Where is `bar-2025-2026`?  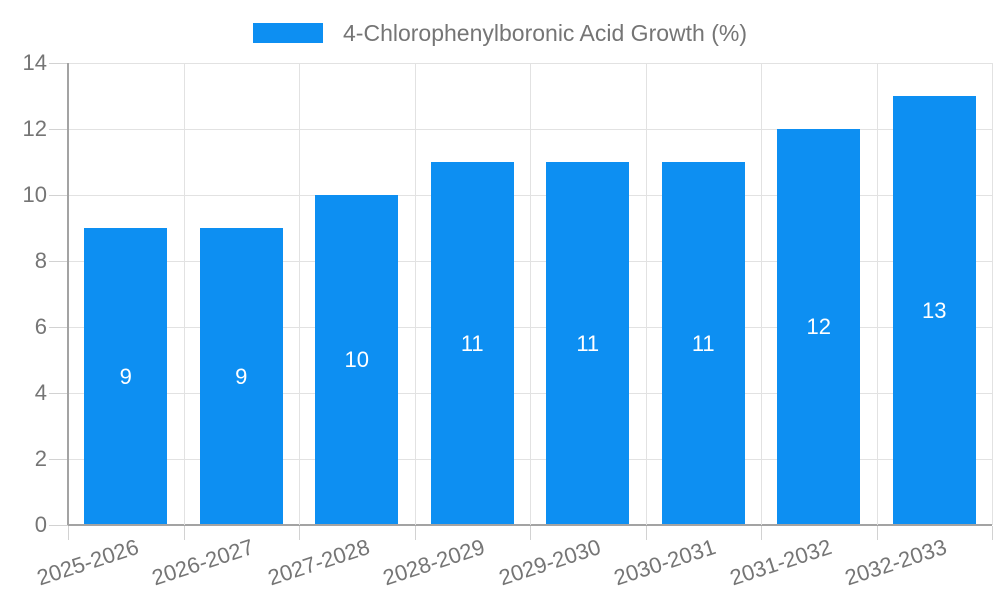
bar-2025-2026 is located at coordinates (126, 376).